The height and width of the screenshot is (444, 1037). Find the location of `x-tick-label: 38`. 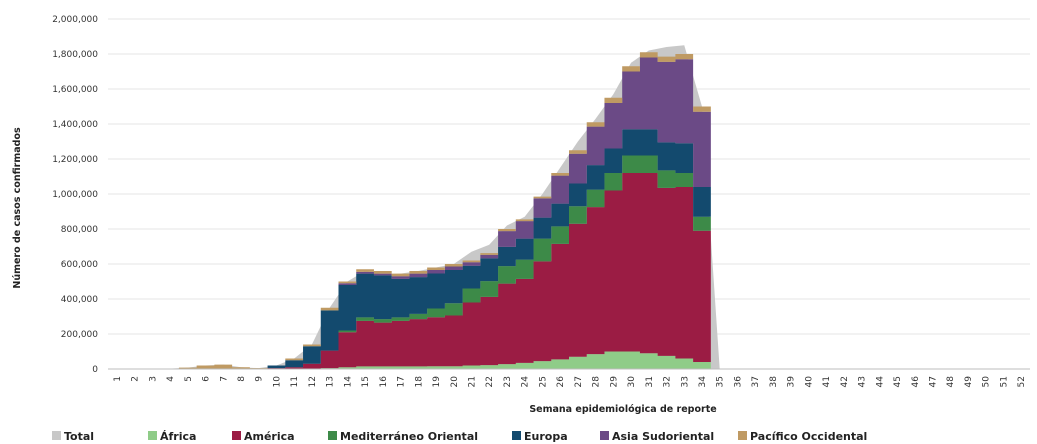

x-tick-label: 38 is located at coordinates (774, 382).